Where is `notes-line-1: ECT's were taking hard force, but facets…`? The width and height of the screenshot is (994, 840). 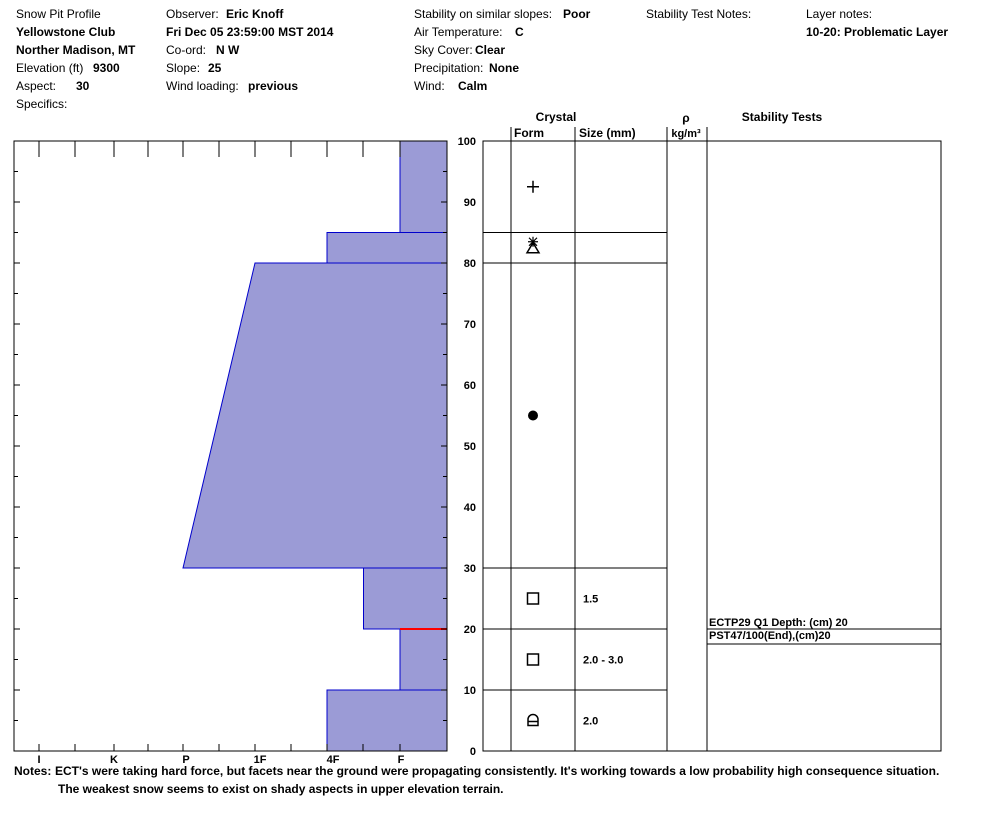
notes-line-1: ECT's were taking hard force, but facets… is located at coordinates (497, 771).